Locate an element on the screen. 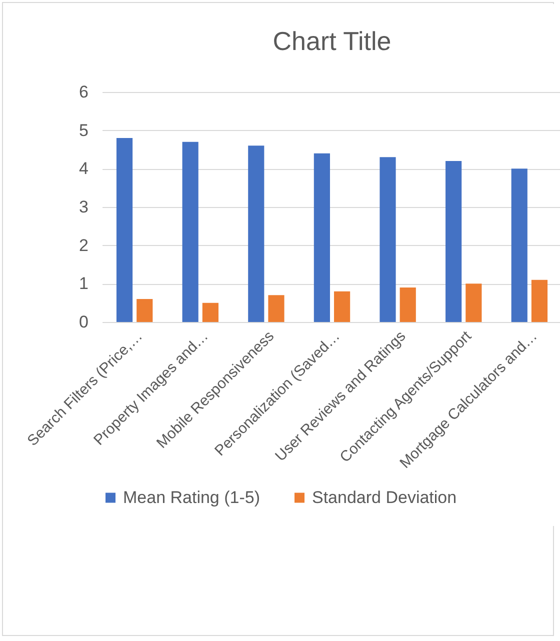  y-tick-label: 3 is located at coordinates (83, 207).